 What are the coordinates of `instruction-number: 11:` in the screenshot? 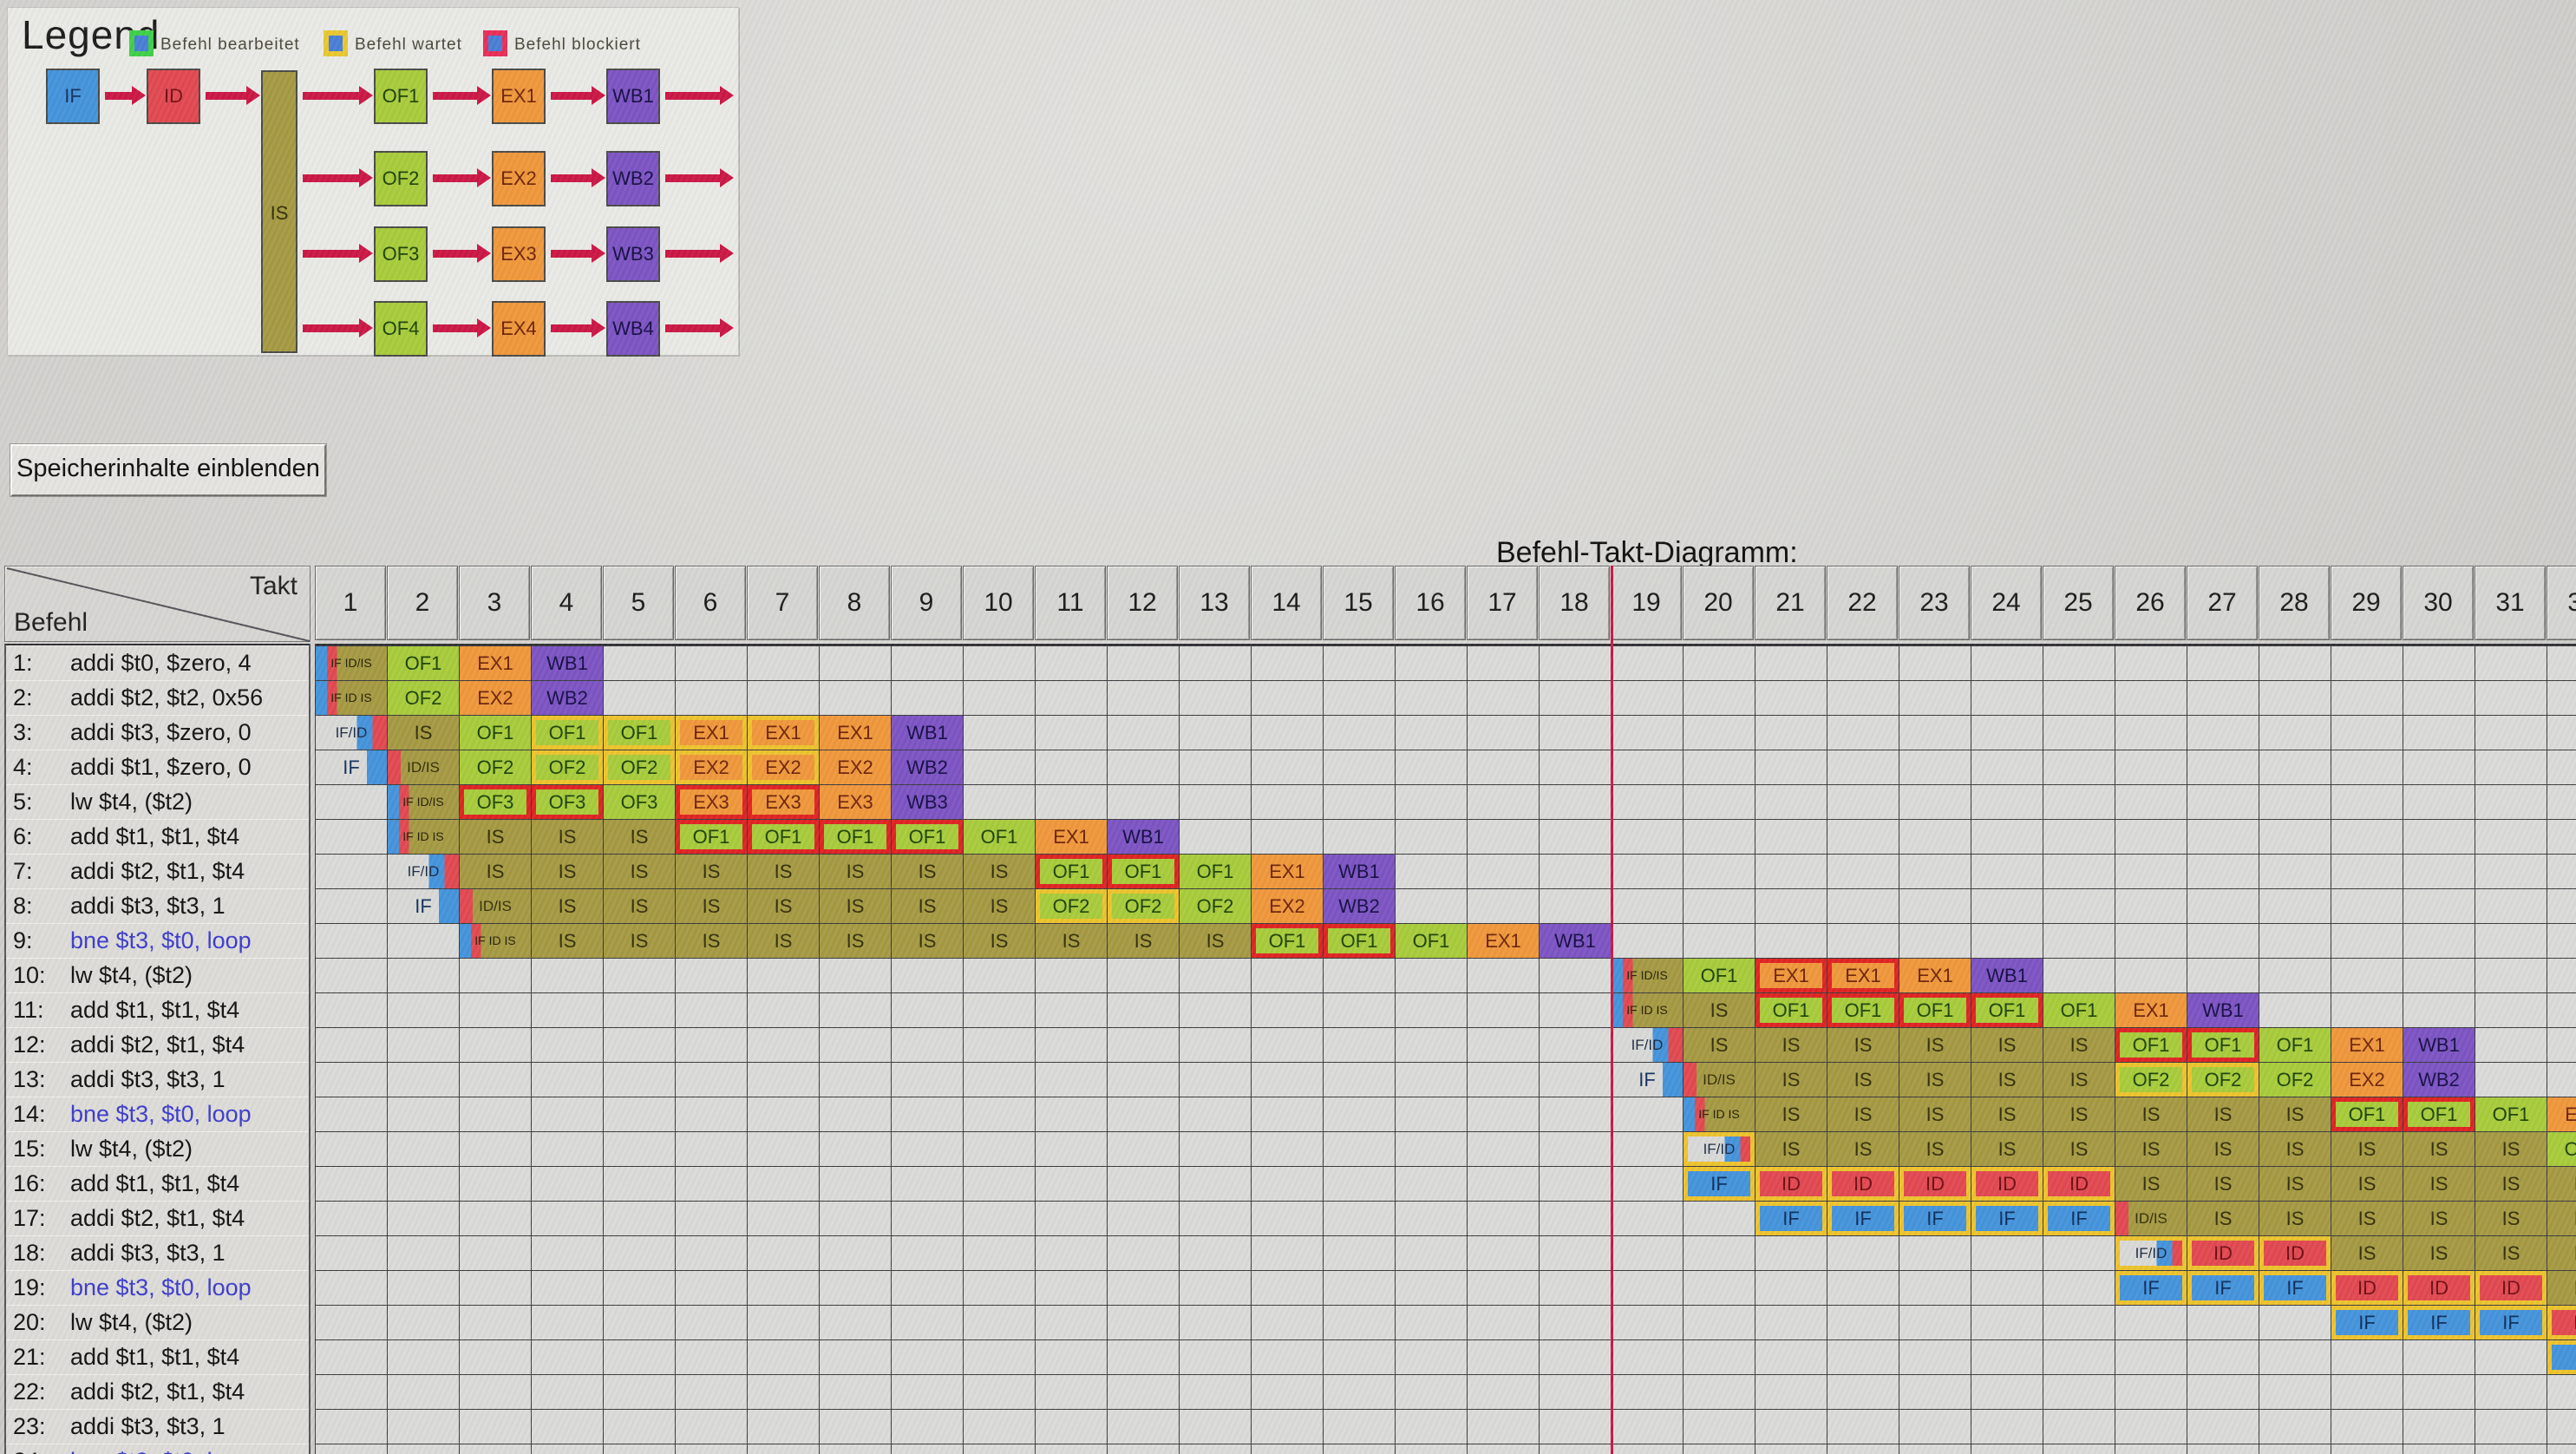 It's located at (28, 1010).